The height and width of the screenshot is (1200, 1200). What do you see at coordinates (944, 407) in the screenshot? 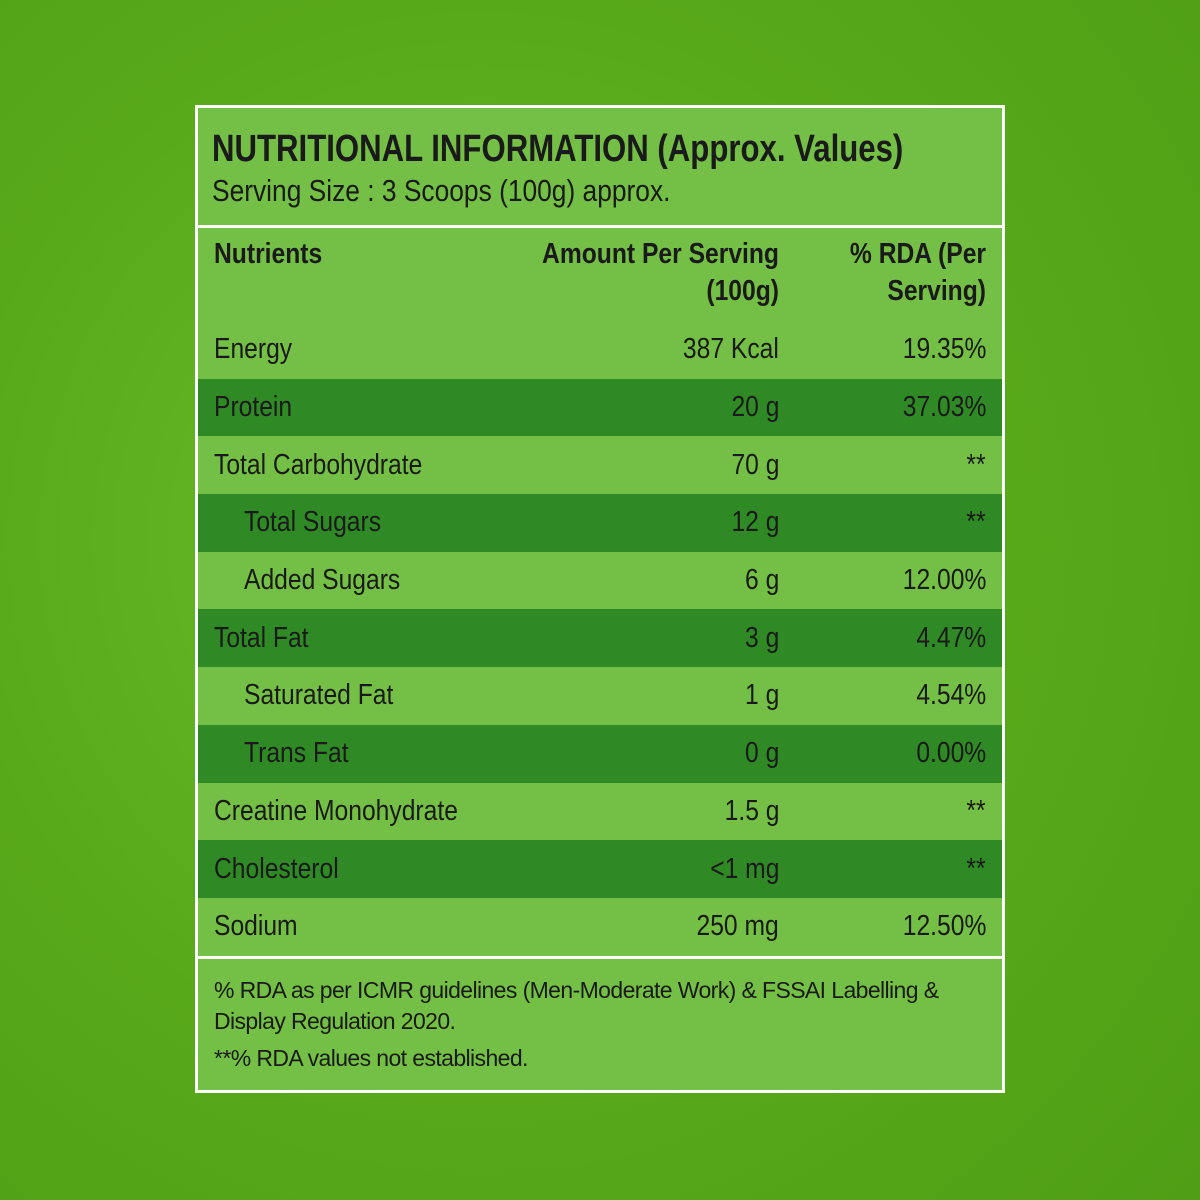
I see `rda: 37.03%` at bounding box center [944, 407].